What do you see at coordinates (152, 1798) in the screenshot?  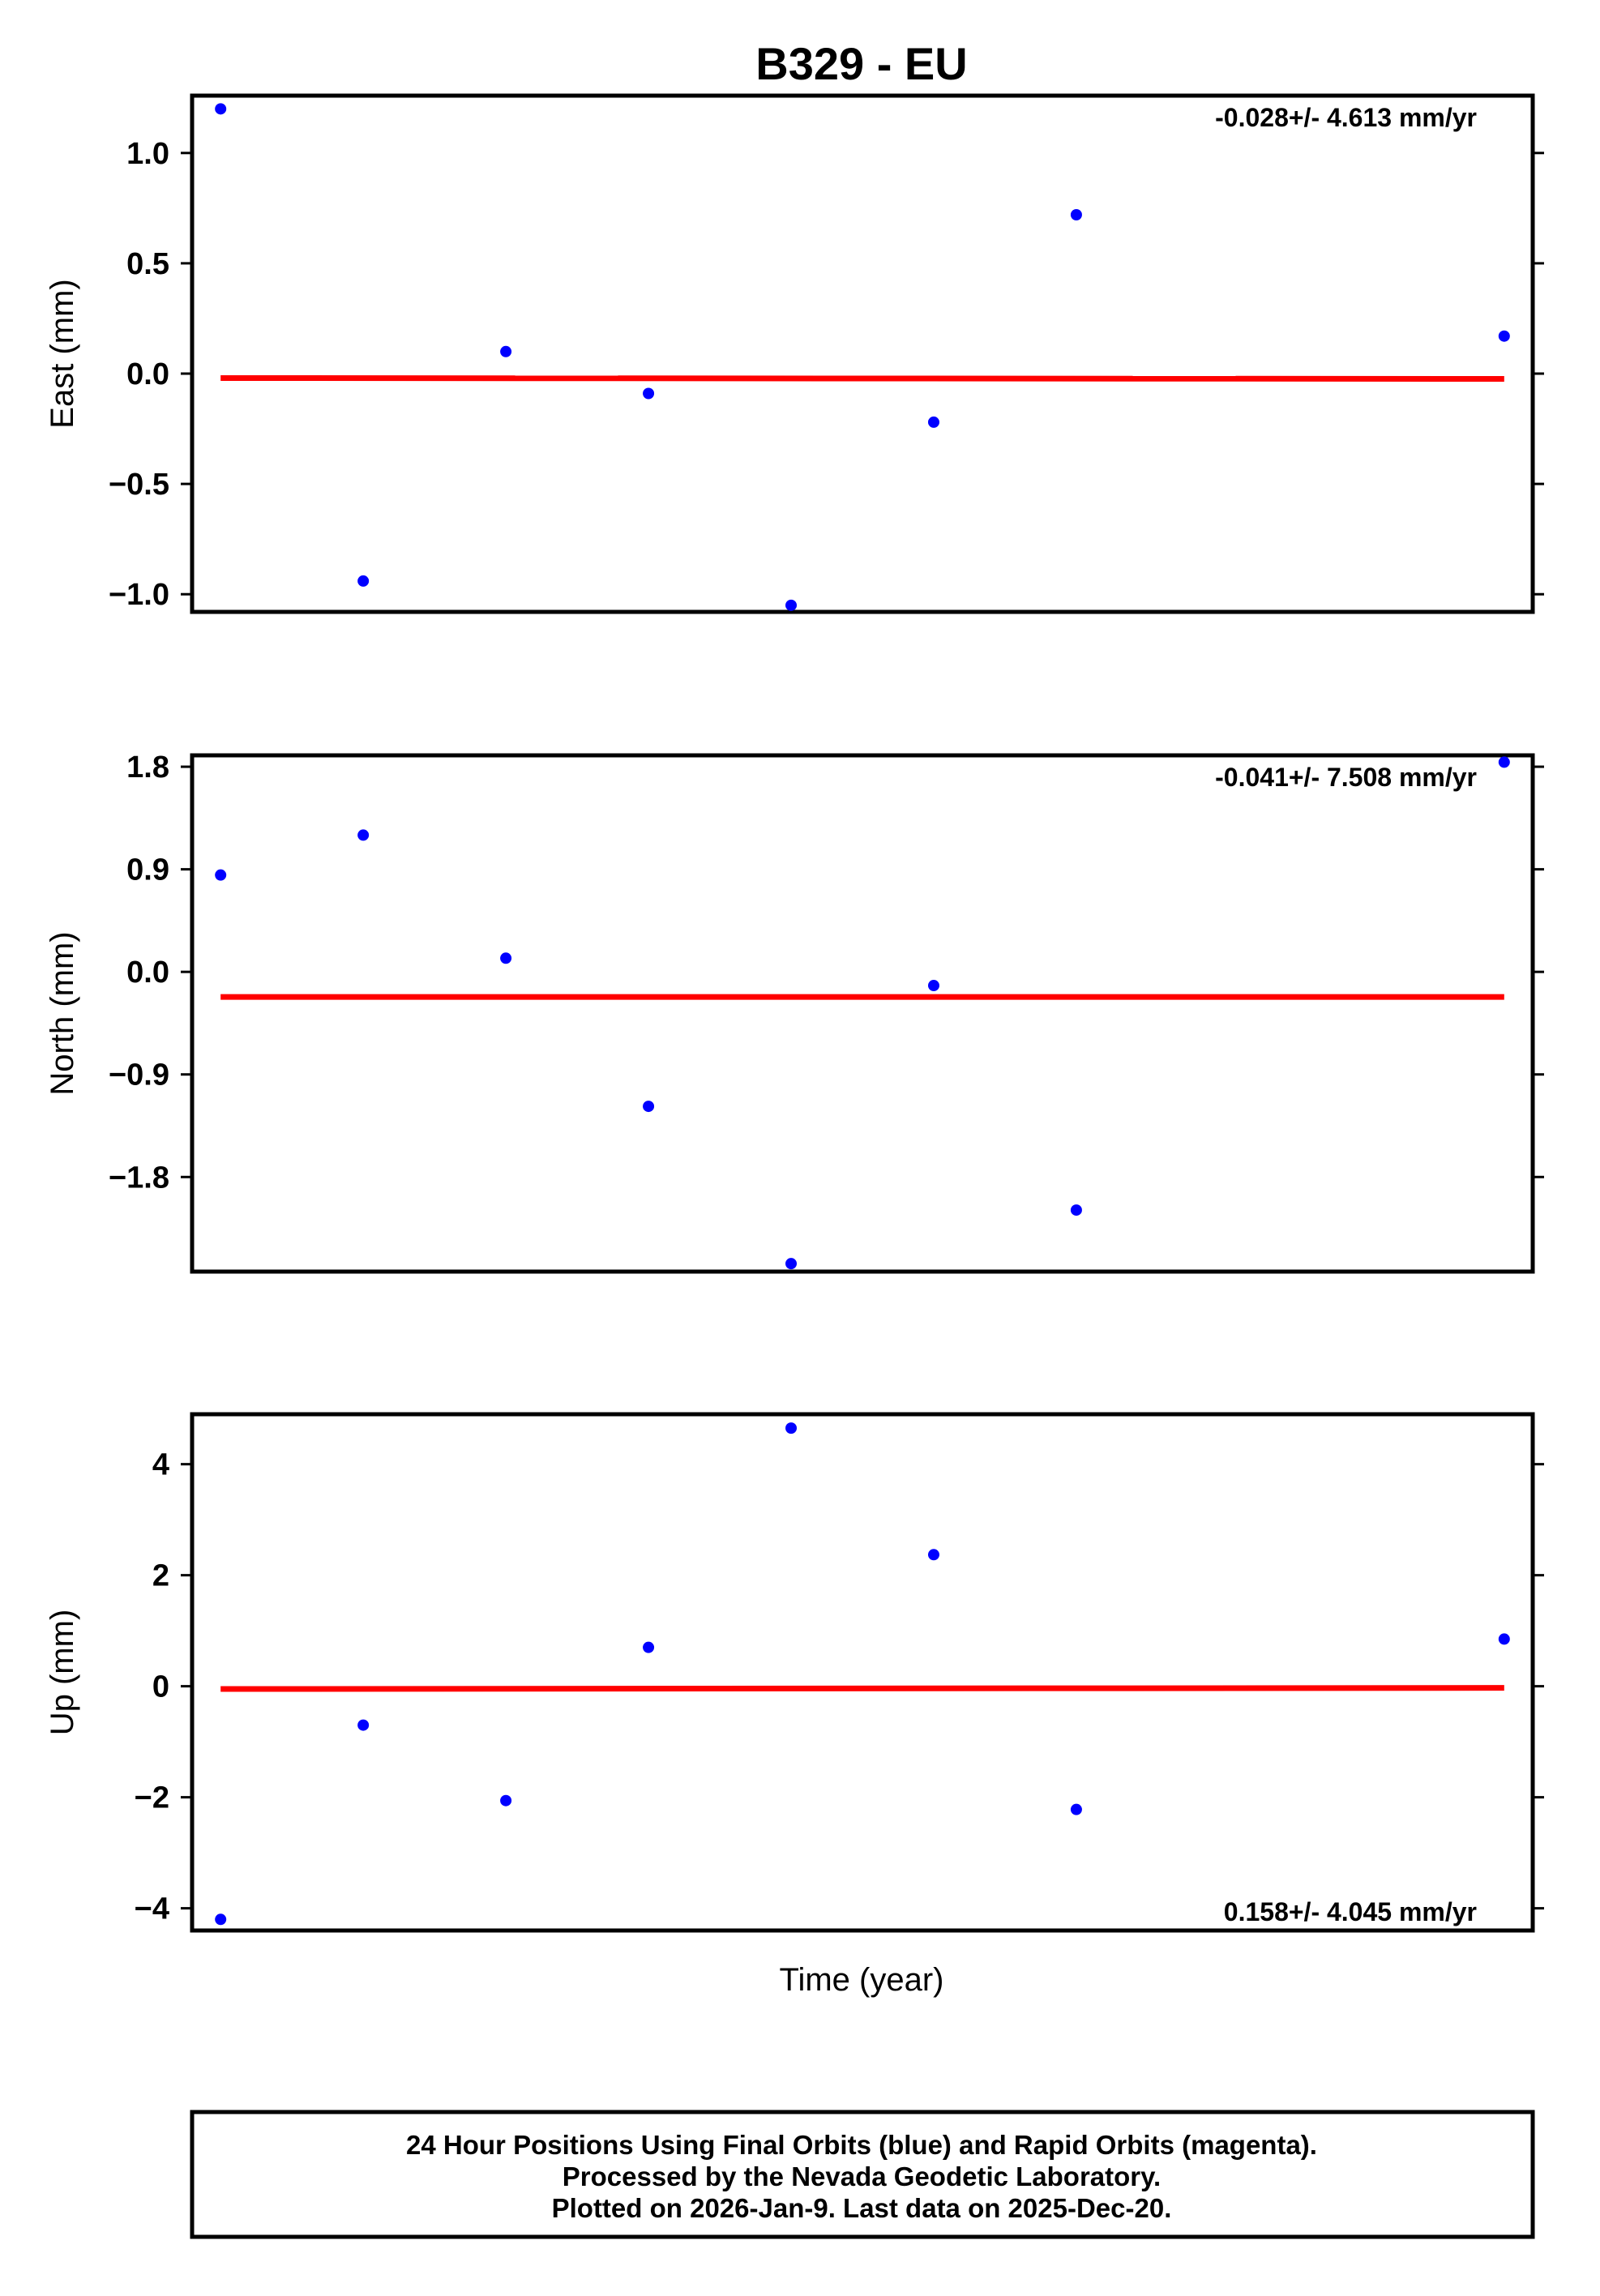 I see `y-tick-label: −2` at bounding box center [152, 1798].